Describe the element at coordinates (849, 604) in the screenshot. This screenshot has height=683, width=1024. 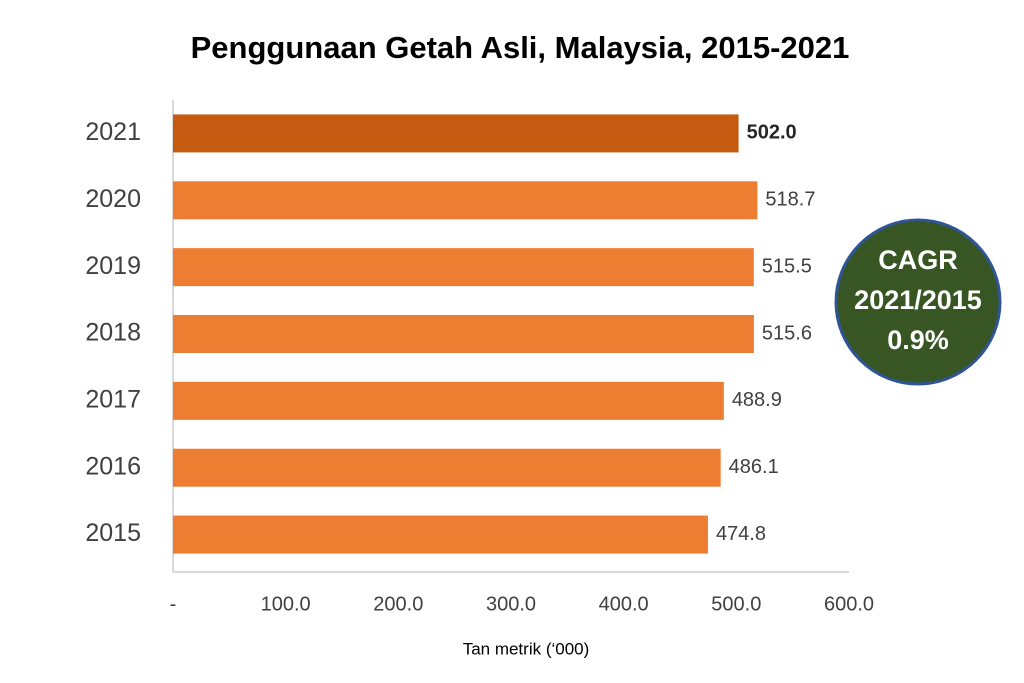
I see `x-tick-label: 600.0` at that location.